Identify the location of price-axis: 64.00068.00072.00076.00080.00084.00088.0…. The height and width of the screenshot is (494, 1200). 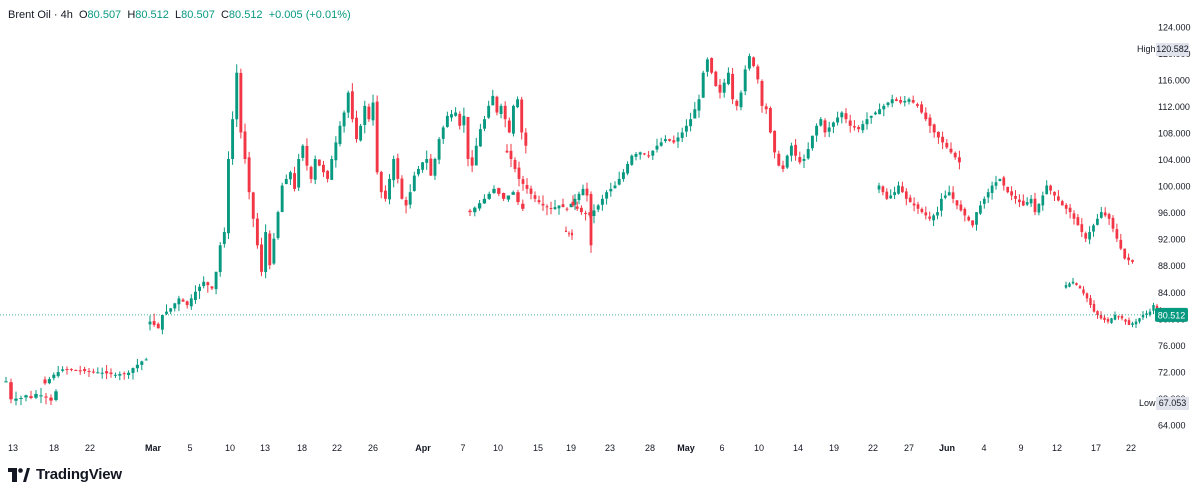
(1174, 226).